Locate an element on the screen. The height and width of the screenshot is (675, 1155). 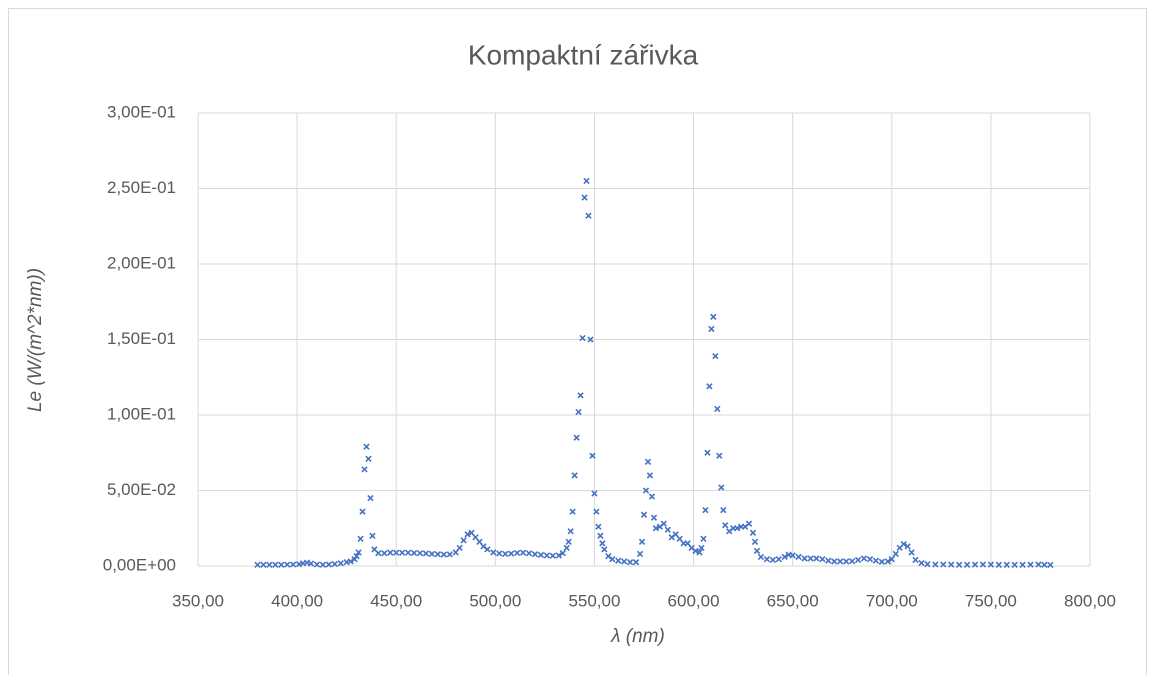
x-tick-label: 700,00 is located at coordinates (892, 600).